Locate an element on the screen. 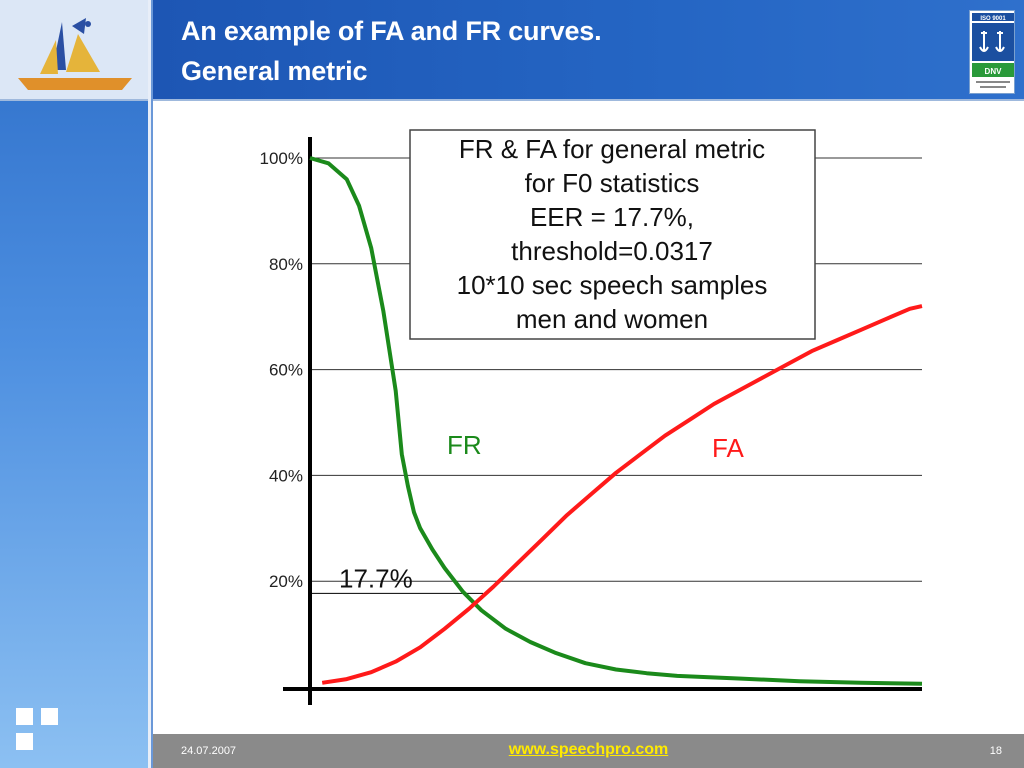 This screenshot has height=768, width=1024. sidebar-divider is located at coordinates (149, 384).